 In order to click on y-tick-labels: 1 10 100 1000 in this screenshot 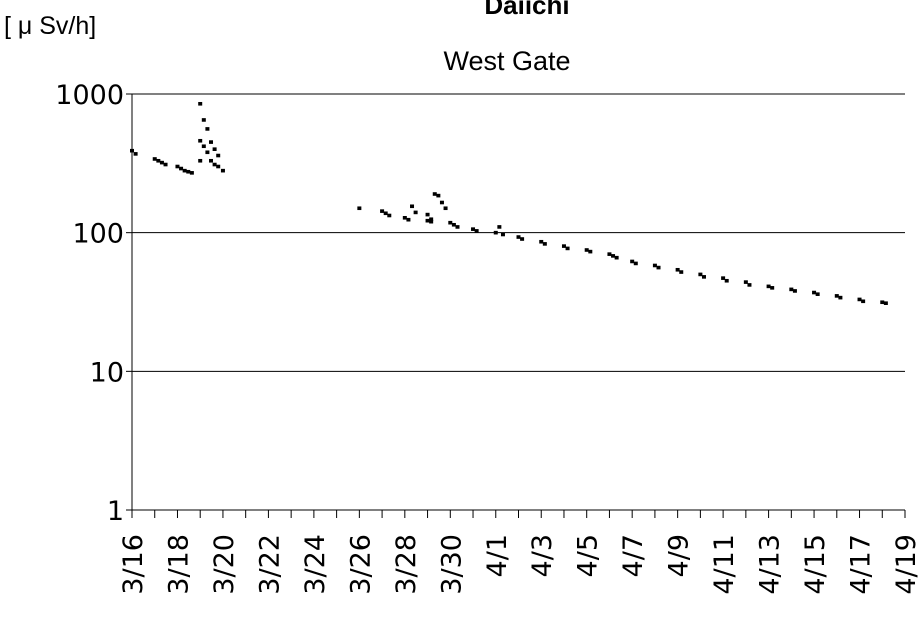, I will do `click(89, 303)`.